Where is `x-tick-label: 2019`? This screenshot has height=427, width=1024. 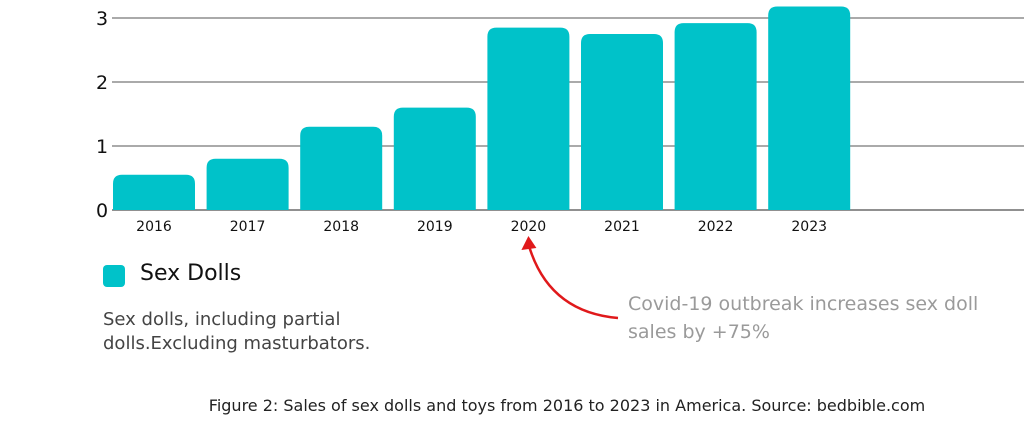 x-tick-label: 2019 is located at coordinates (435, 227).